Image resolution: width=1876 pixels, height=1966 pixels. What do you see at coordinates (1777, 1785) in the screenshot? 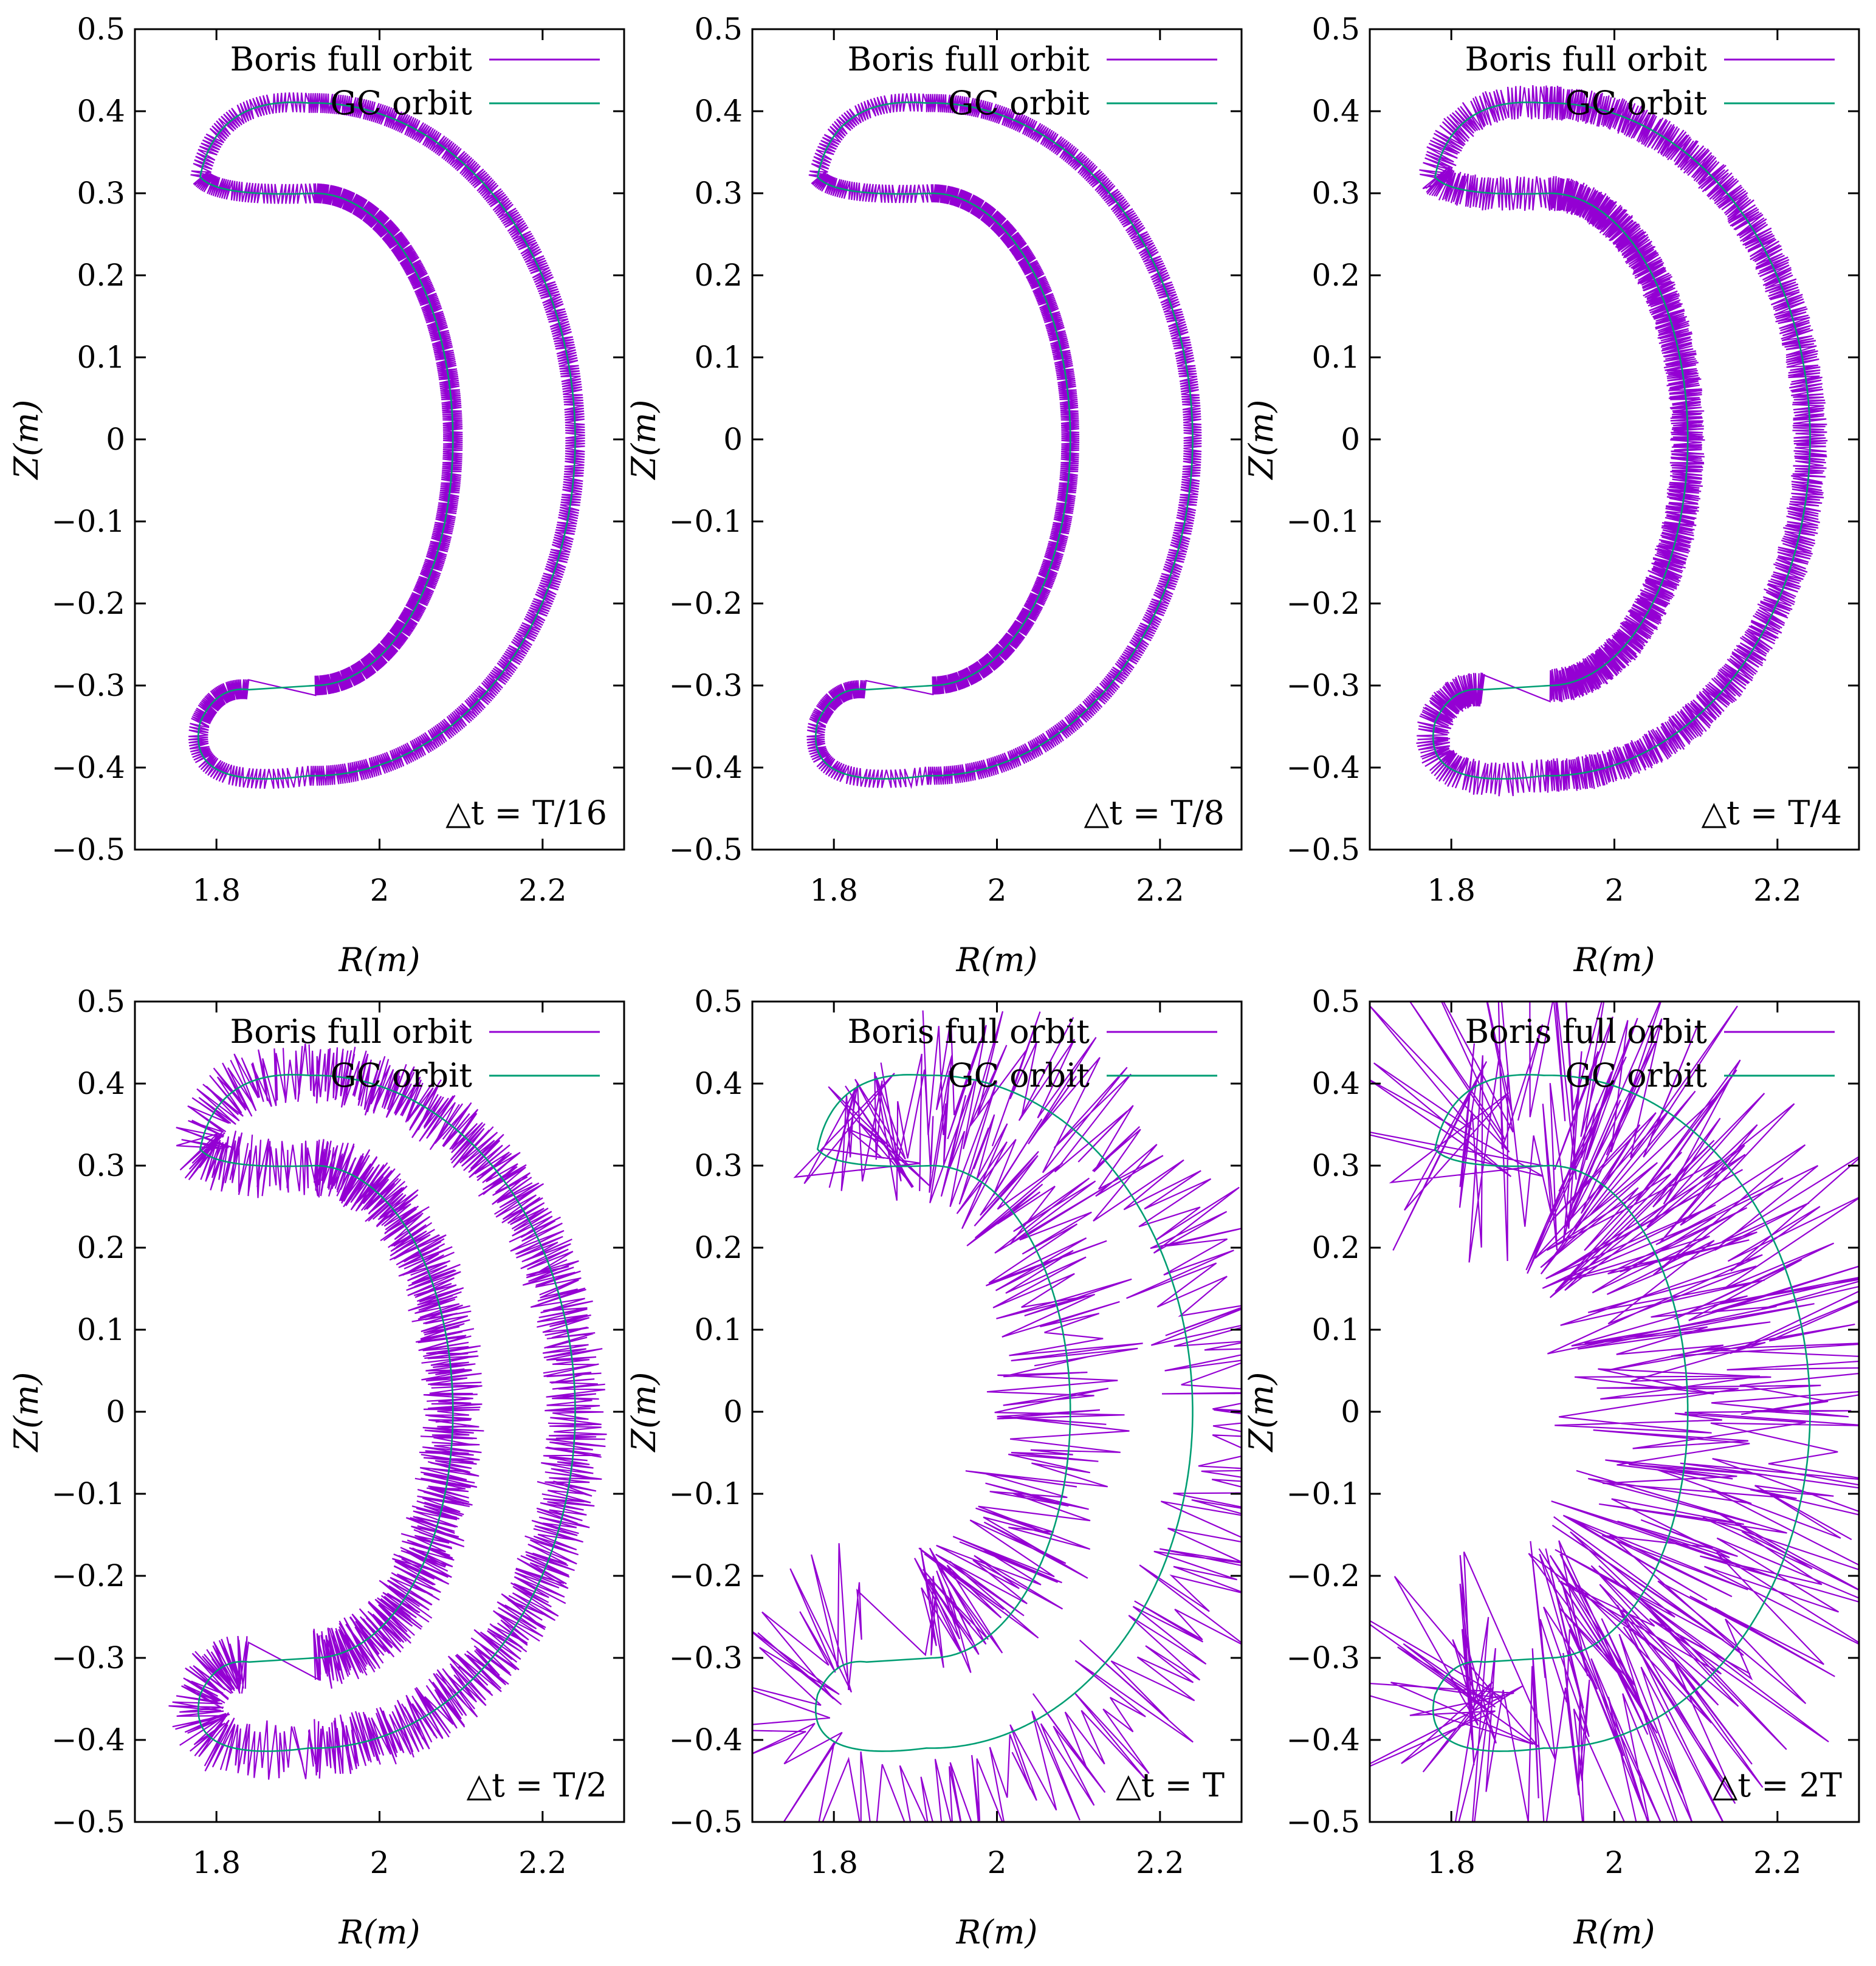
I see `timestep-annotation: △t = 2T` at bounding box center [1777, 1785].